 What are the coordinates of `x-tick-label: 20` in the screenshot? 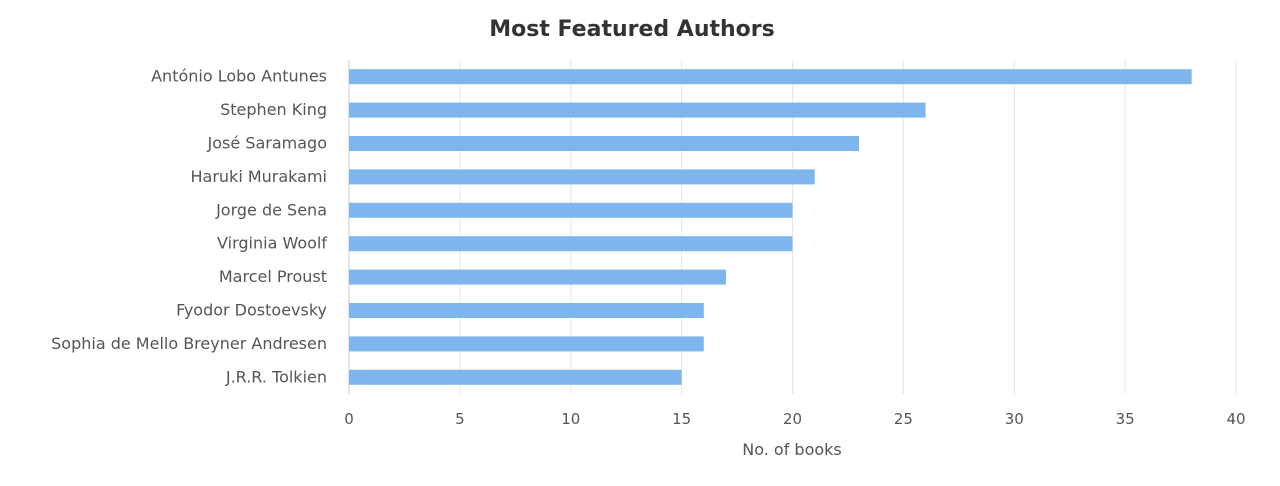 It's located at (792, 419).